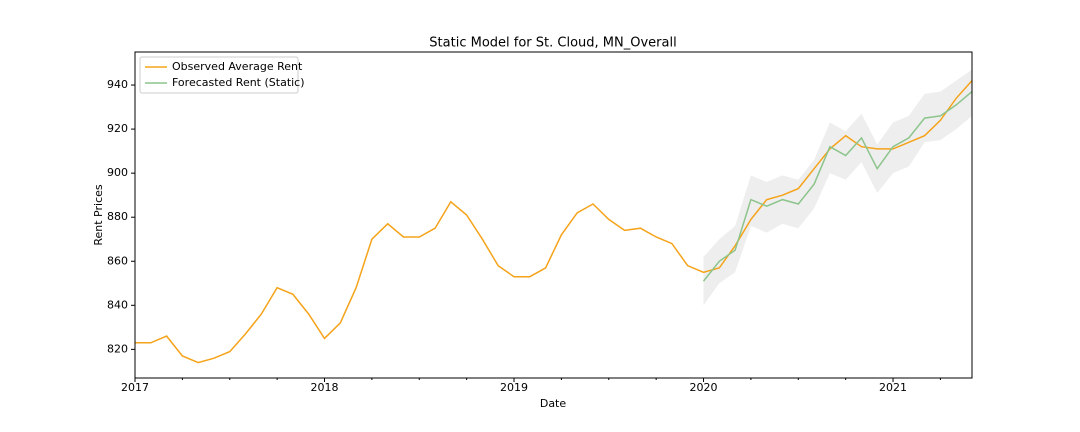 This screenshot has width=1080, height=432. What do you see at coordinates (117, 260) in the screenshot?
I see `y-tick-label: 860` at bounding box center [117, 260].